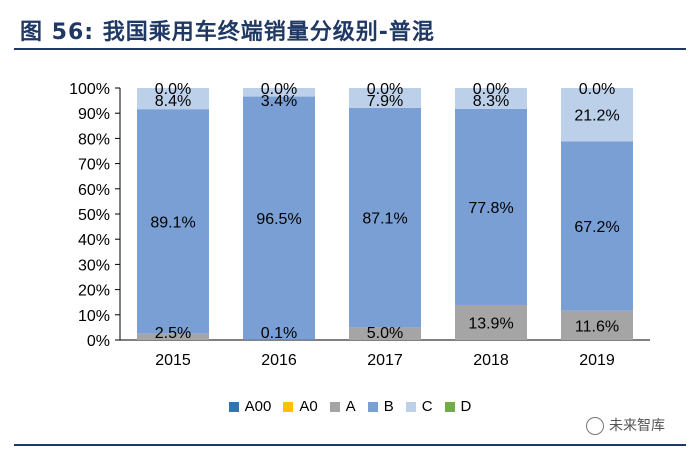  Describe the element at coordinates (279, 101) in the screenshot. I see `data-label-c: 3.4%` at that location.